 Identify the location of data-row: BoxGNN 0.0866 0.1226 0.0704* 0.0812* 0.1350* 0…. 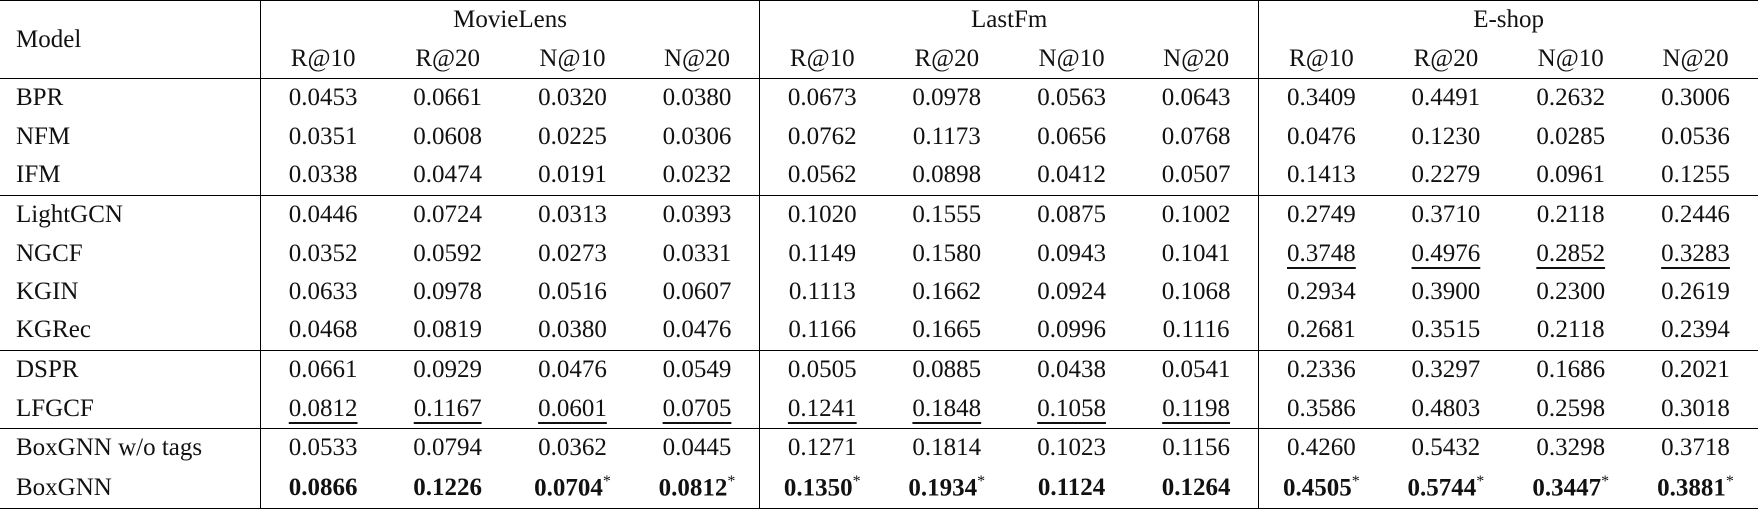
(879, 488).